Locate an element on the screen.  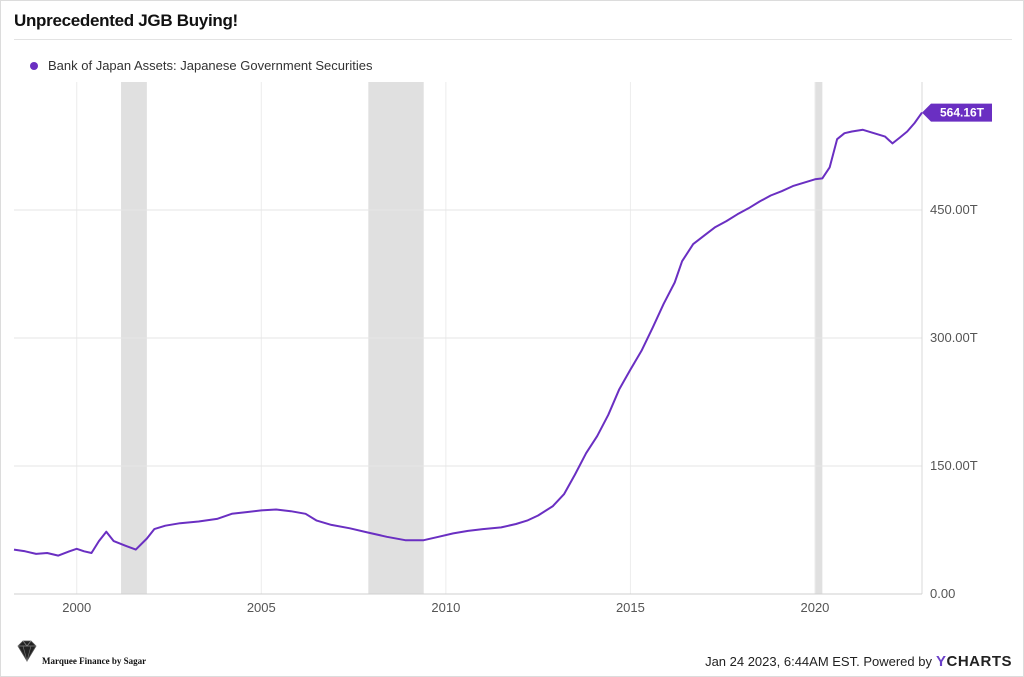
footer-timestamp: Jan 24 2023, 6:44AM EST. Powered by is located at coordinates (818, 661).